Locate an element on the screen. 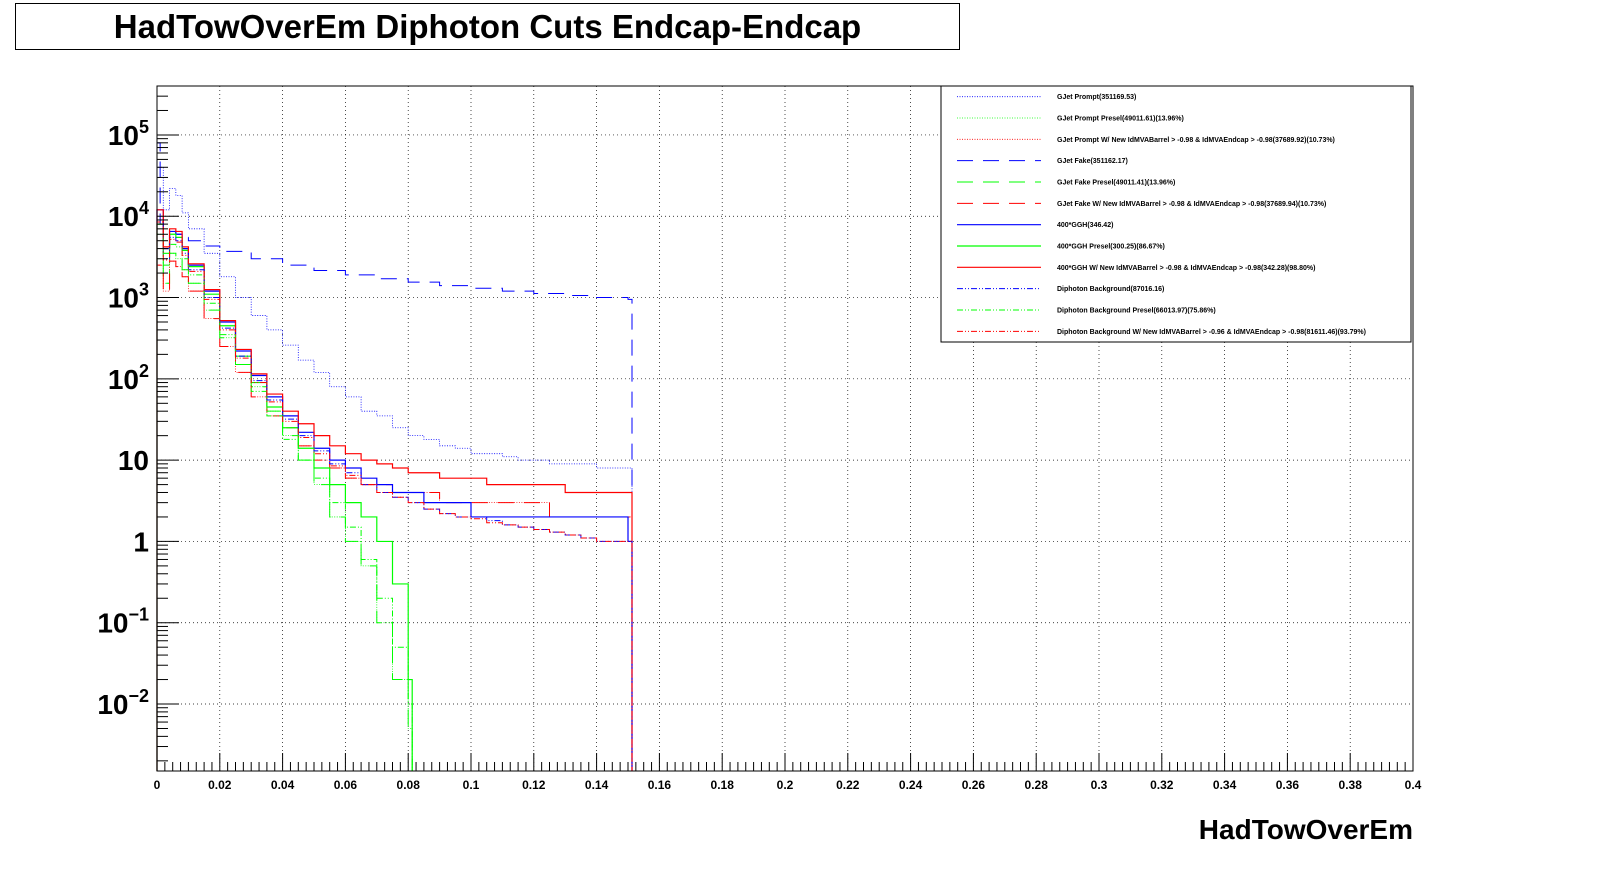 This screenshot has height=874, width=1598. y-tick-label: 10³ is located at coordinates (128, 297).